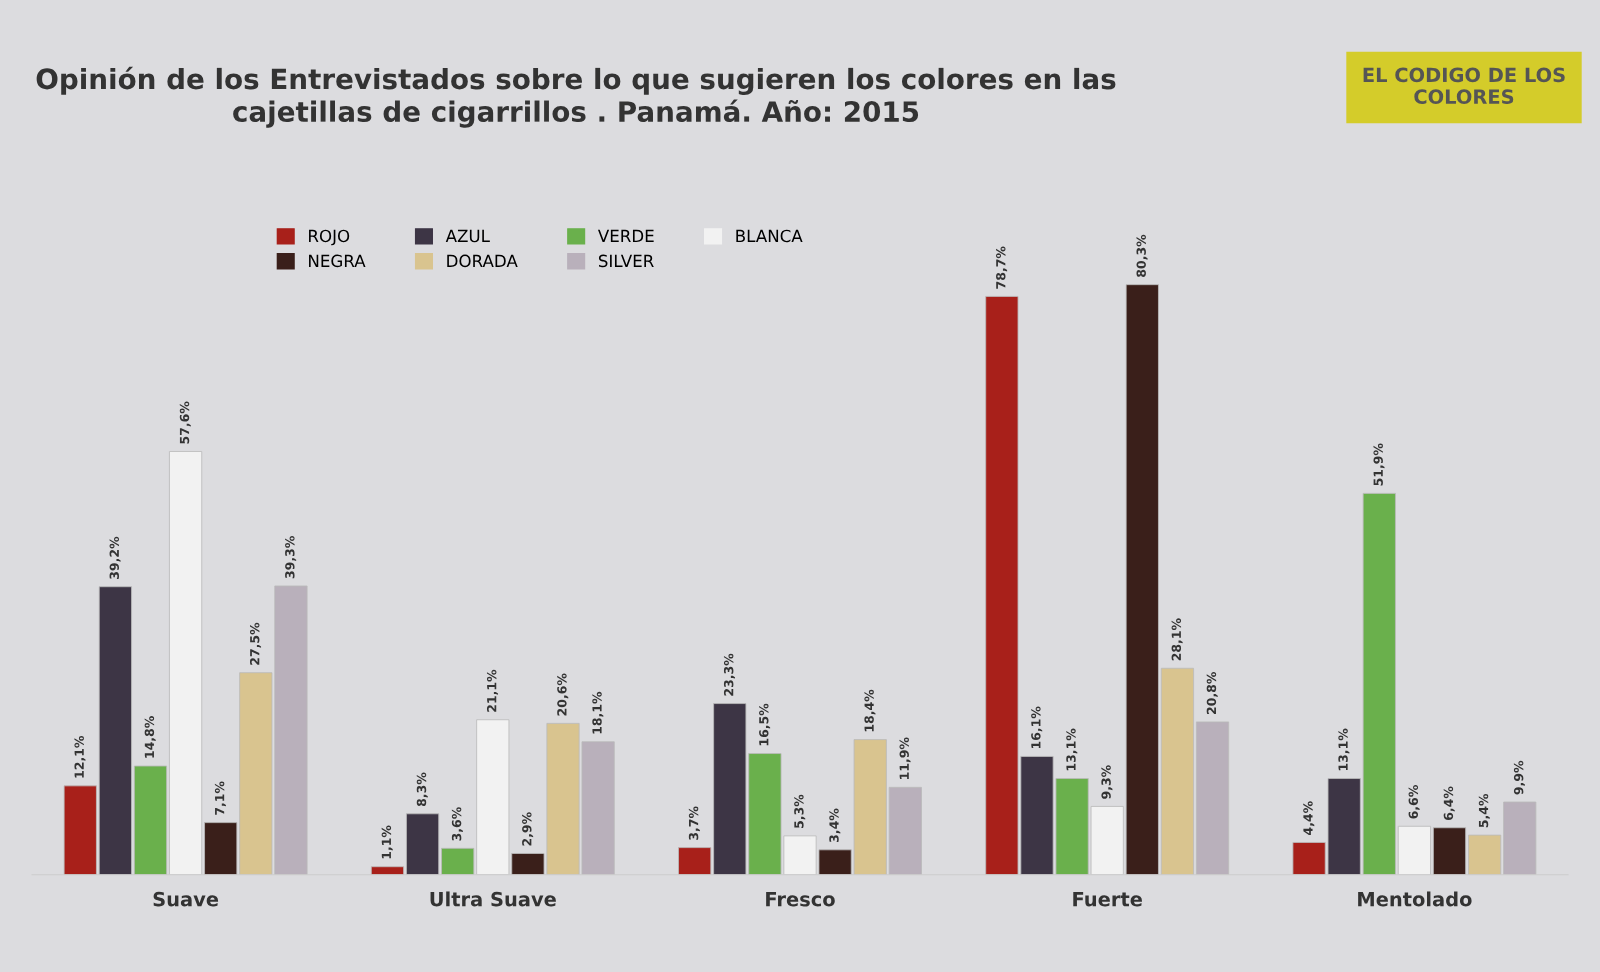  What do you see at coordinates (492, 690) in the screenshot?
I see `data-label: 21,1%` at bounding box center [492, 690].